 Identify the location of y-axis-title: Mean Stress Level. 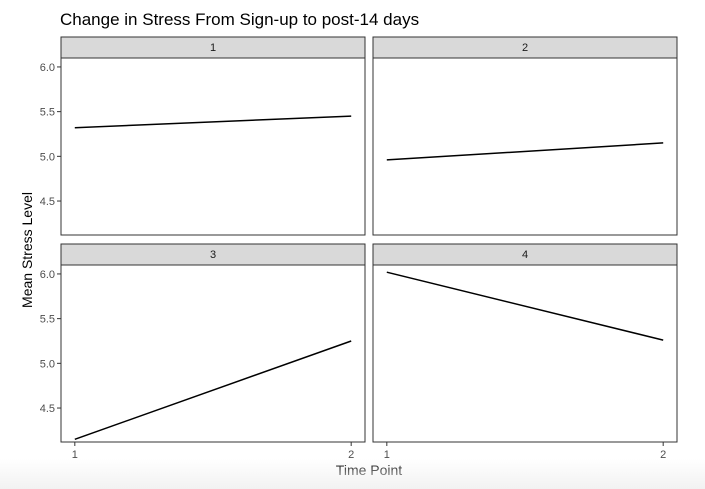
(27, 250).